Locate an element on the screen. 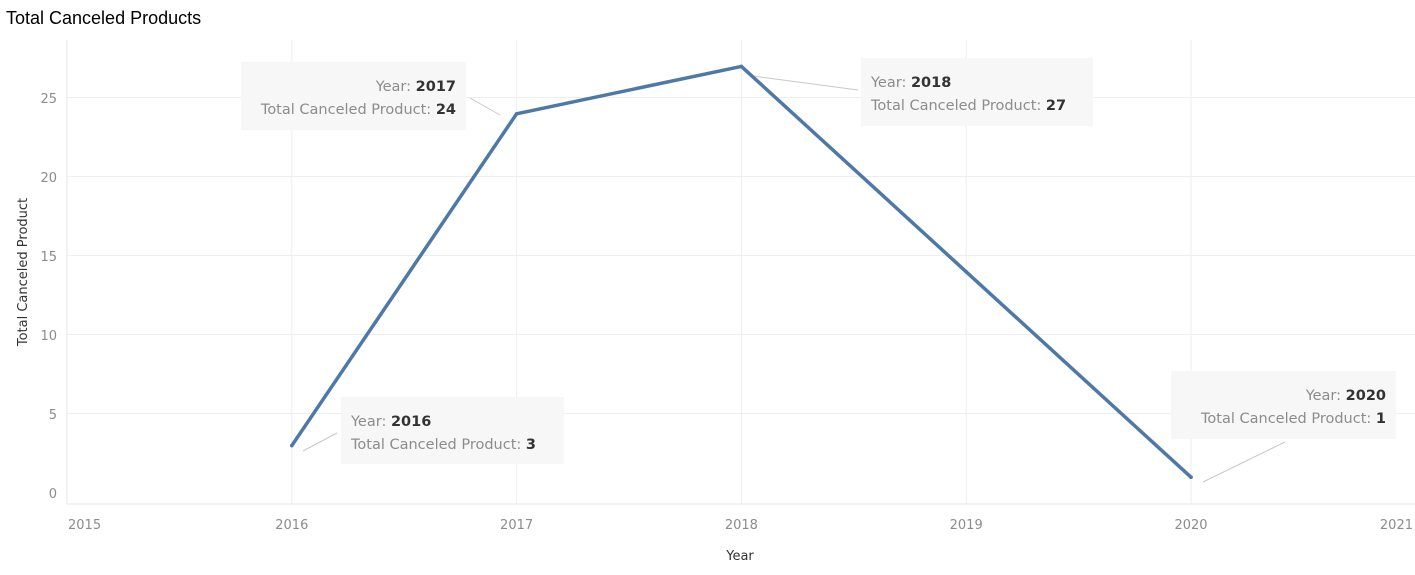 Image resolution: width=1415 pixels, height=575 pixels. x-tick-label: 2015 is located at coordinates (84, 525).